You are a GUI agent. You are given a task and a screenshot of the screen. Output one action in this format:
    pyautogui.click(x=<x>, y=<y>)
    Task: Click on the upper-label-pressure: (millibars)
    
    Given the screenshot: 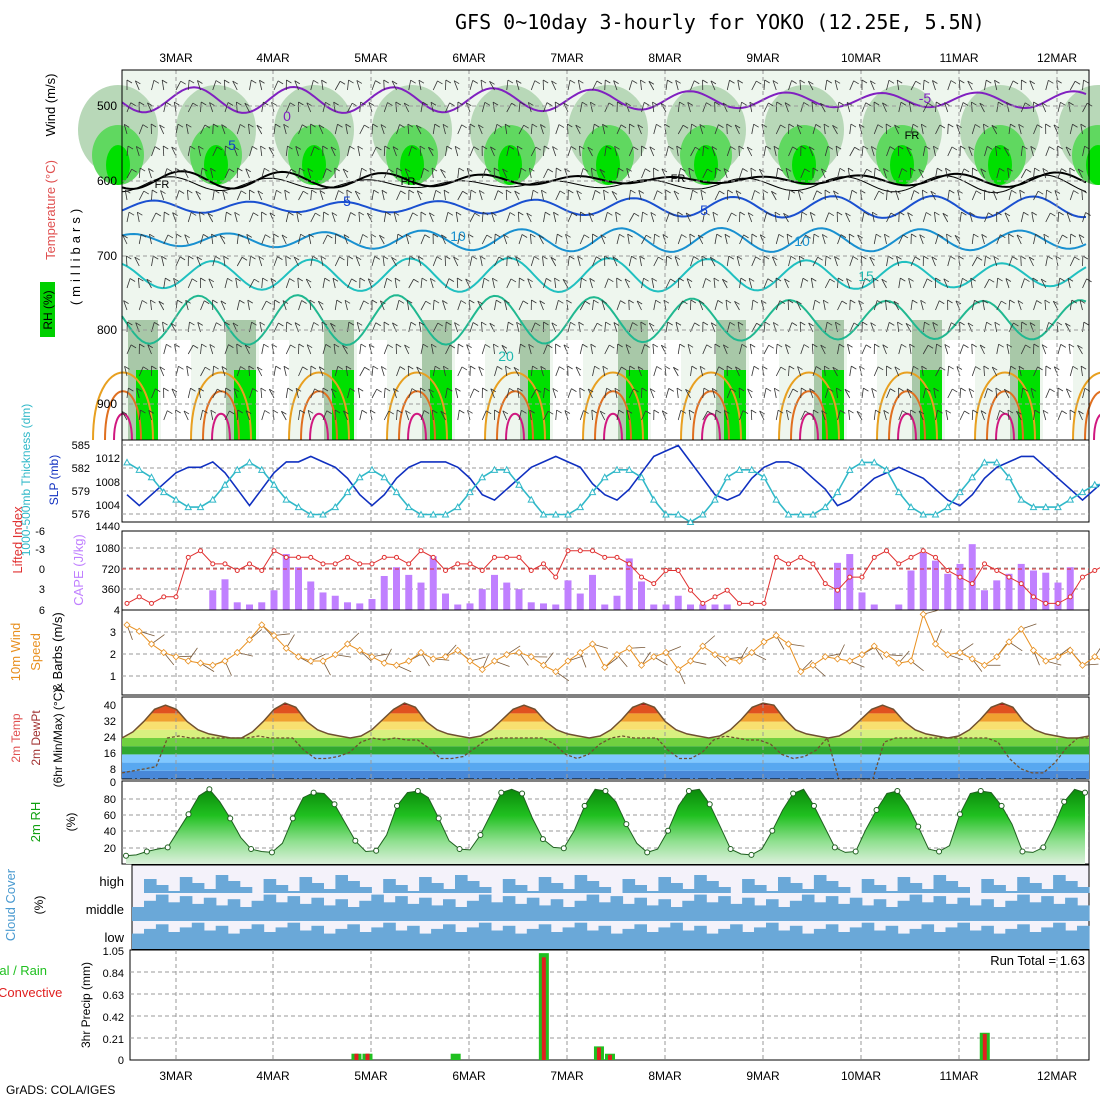 What is the action you would take?
    pyautogui.click(x=75, y=255)
    